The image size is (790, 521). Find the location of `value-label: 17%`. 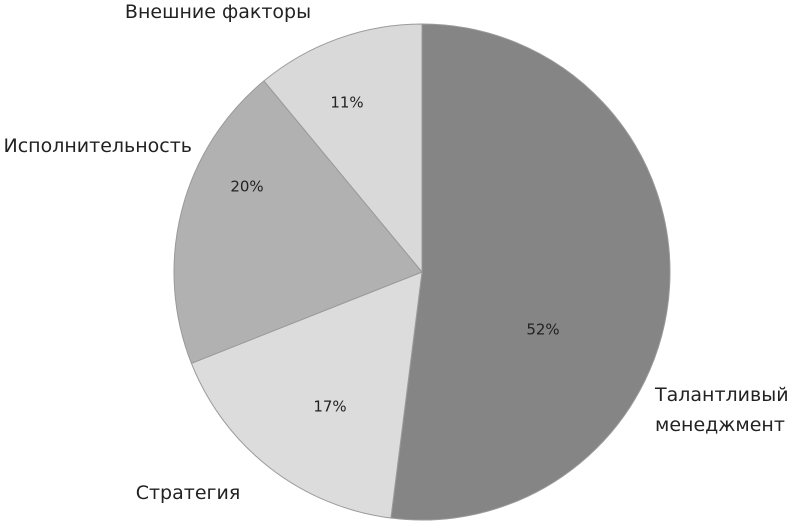

value-label: 17% is located at coordinates (329, 407).